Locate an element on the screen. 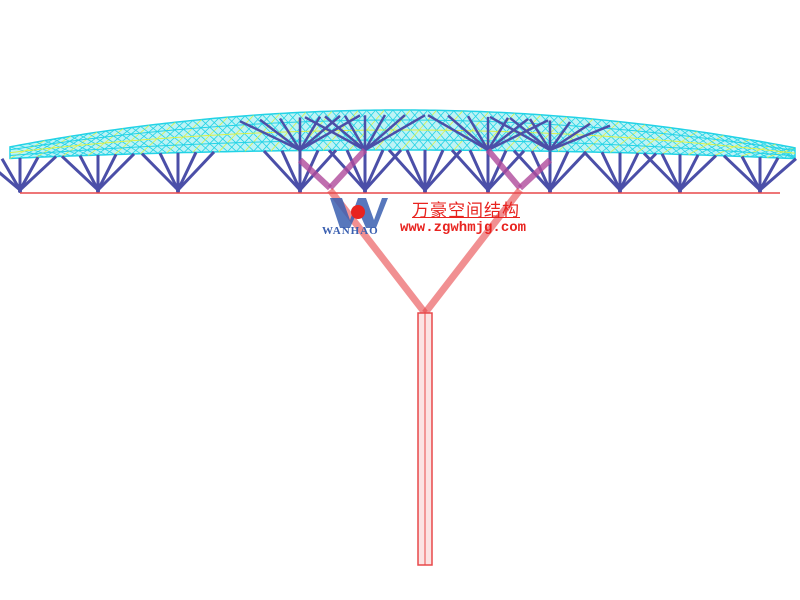 The width and height of the screenshot is (800, 600). logo-website: www.zgwhmjg.com is located at coordinates (463, 228).